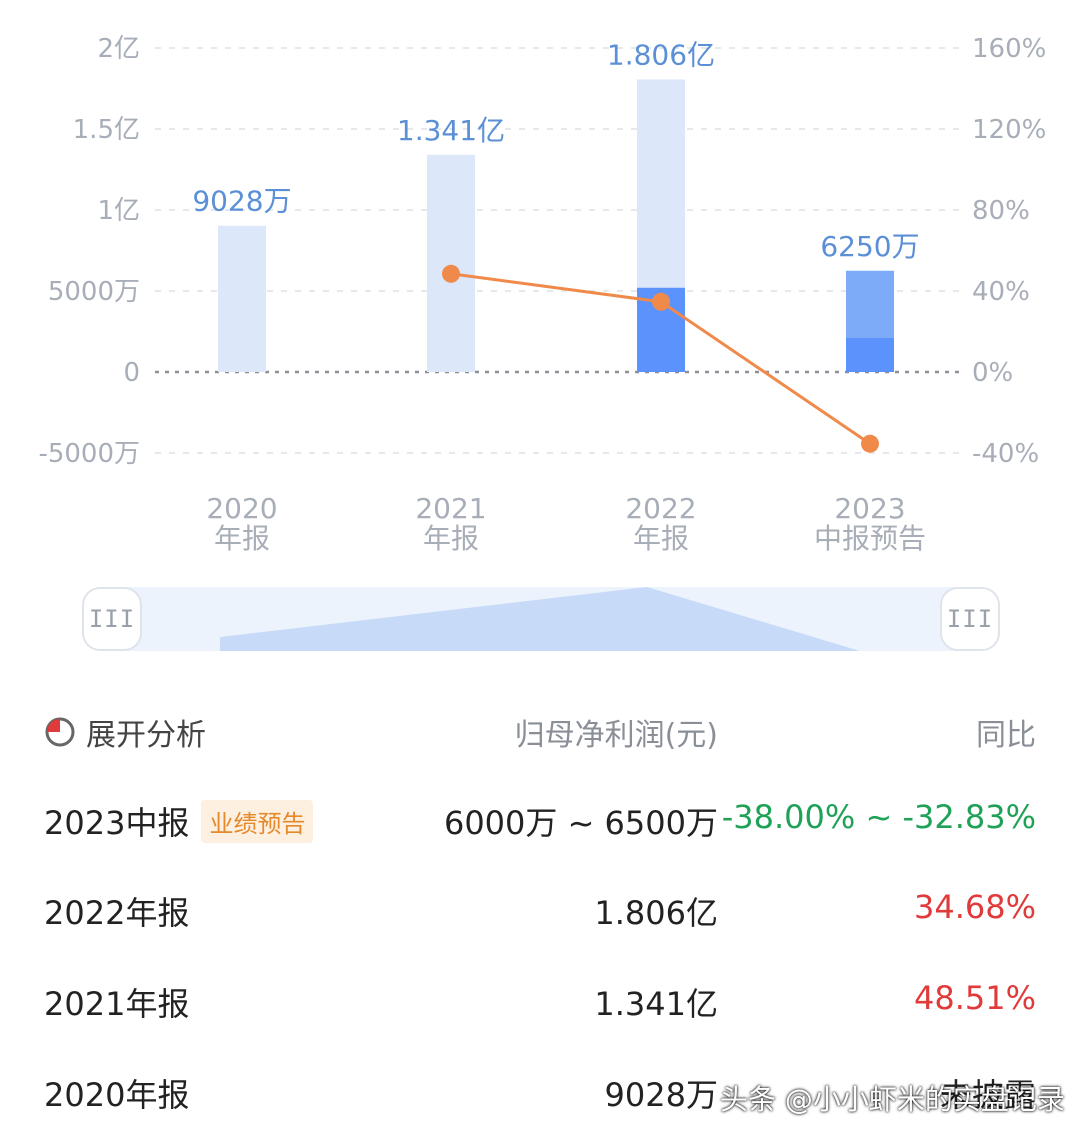 This screenshot has width=1080, height=1136. What do you see at coordinates (241, 508) in the screenshot?
I see `category-label: 2020` at bounding box center [241, 508].